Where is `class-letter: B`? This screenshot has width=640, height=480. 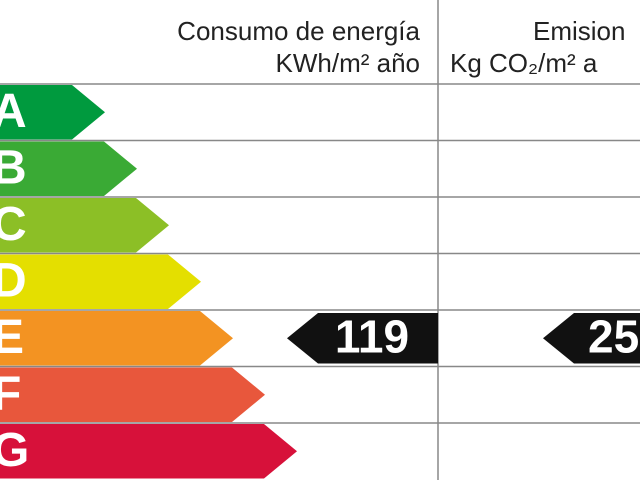 class-letter: B is located at coordinates (13, 167).